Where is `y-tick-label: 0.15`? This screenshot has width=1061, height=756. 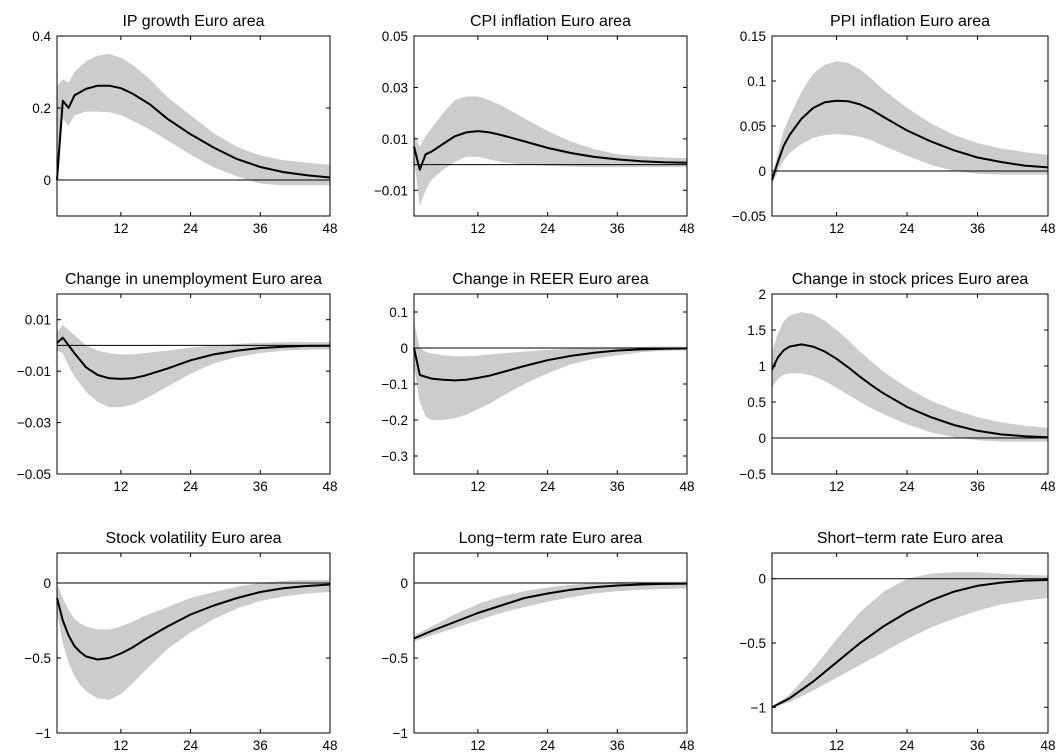 y-tick-label: 0.15 is located at coordinates (753, 36).